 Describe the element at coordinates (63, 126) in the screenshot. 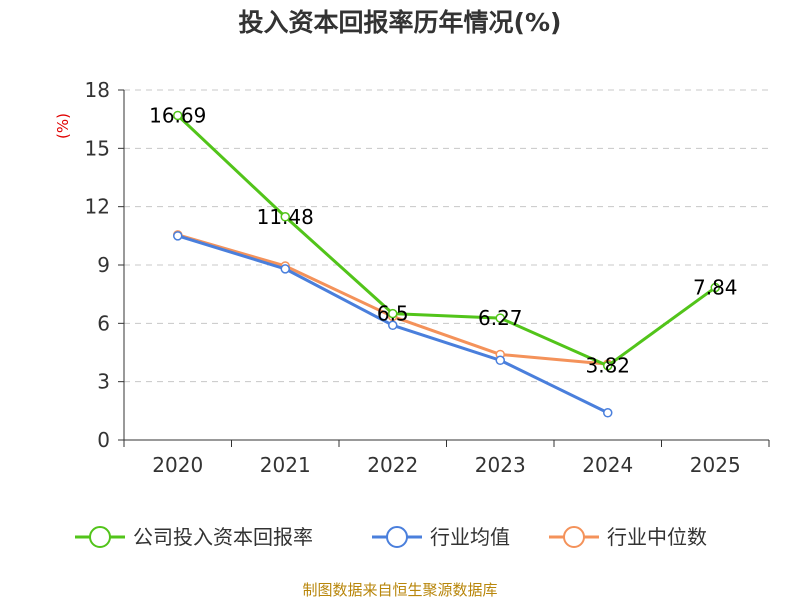

I see `y-axis-label: (%)` at that location.